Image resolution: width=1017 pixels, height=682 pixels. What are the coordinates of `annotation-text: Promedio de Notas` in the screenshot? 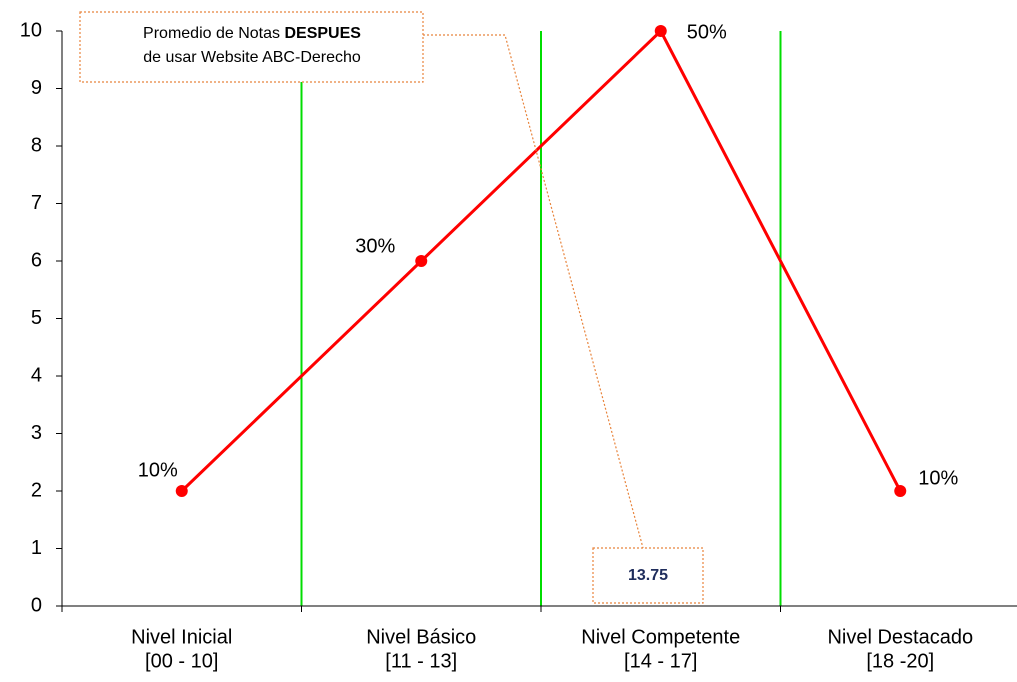 It's located at (211, 33).